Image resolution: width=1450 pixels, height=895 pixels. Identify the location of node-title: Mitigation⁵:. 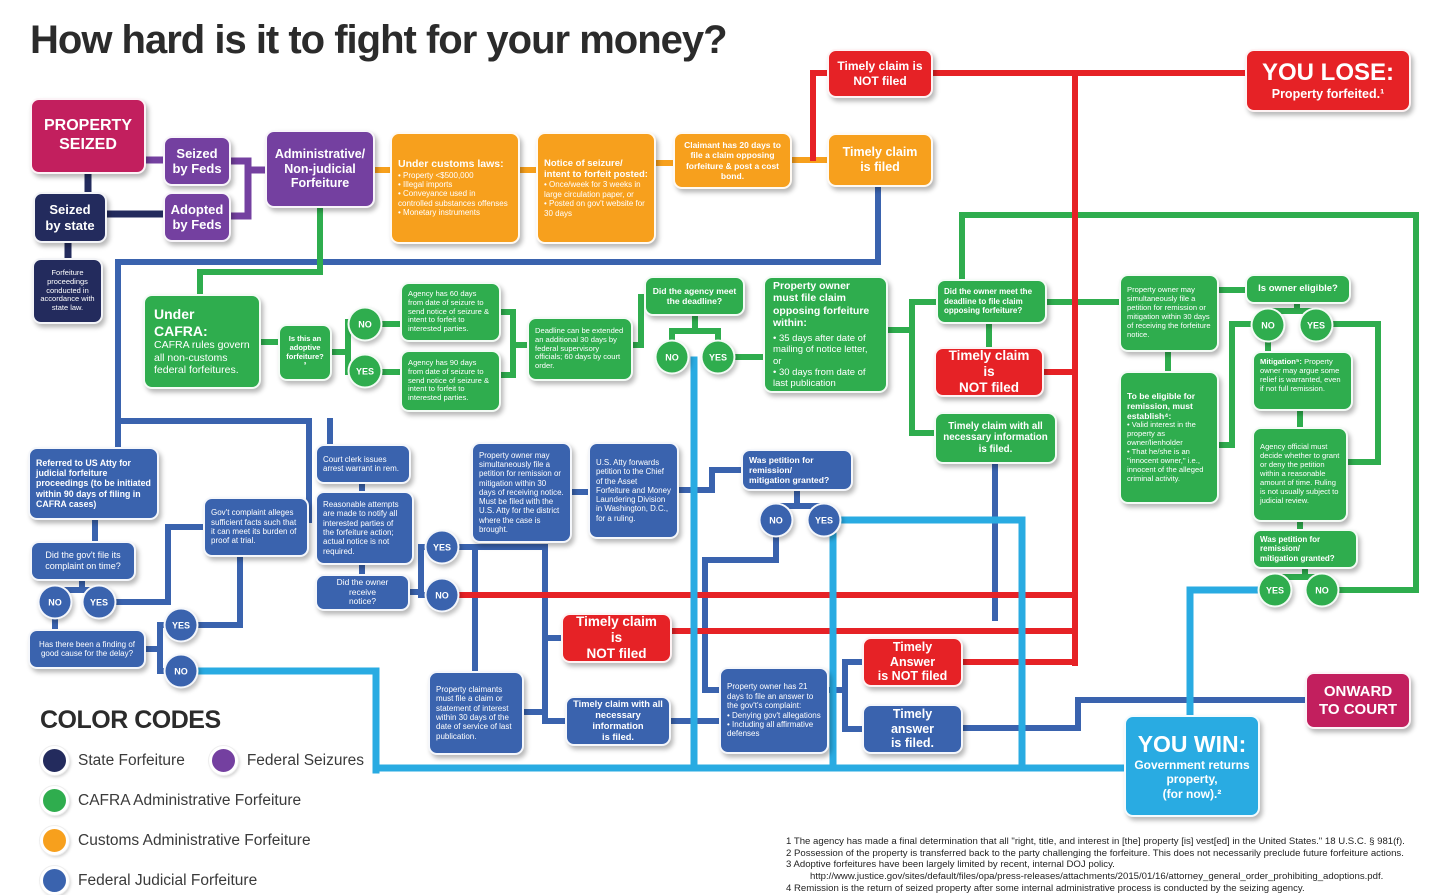
(1281, 361).